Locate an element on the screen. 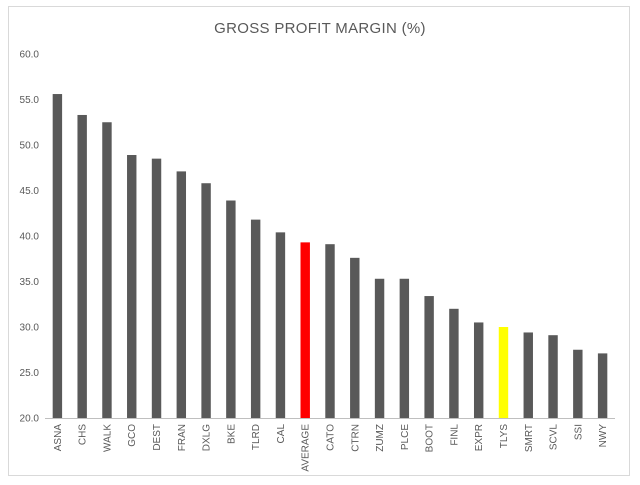 The height and width of the screenshot is (485, 640). bar-average is located at coordinates (305, 330).